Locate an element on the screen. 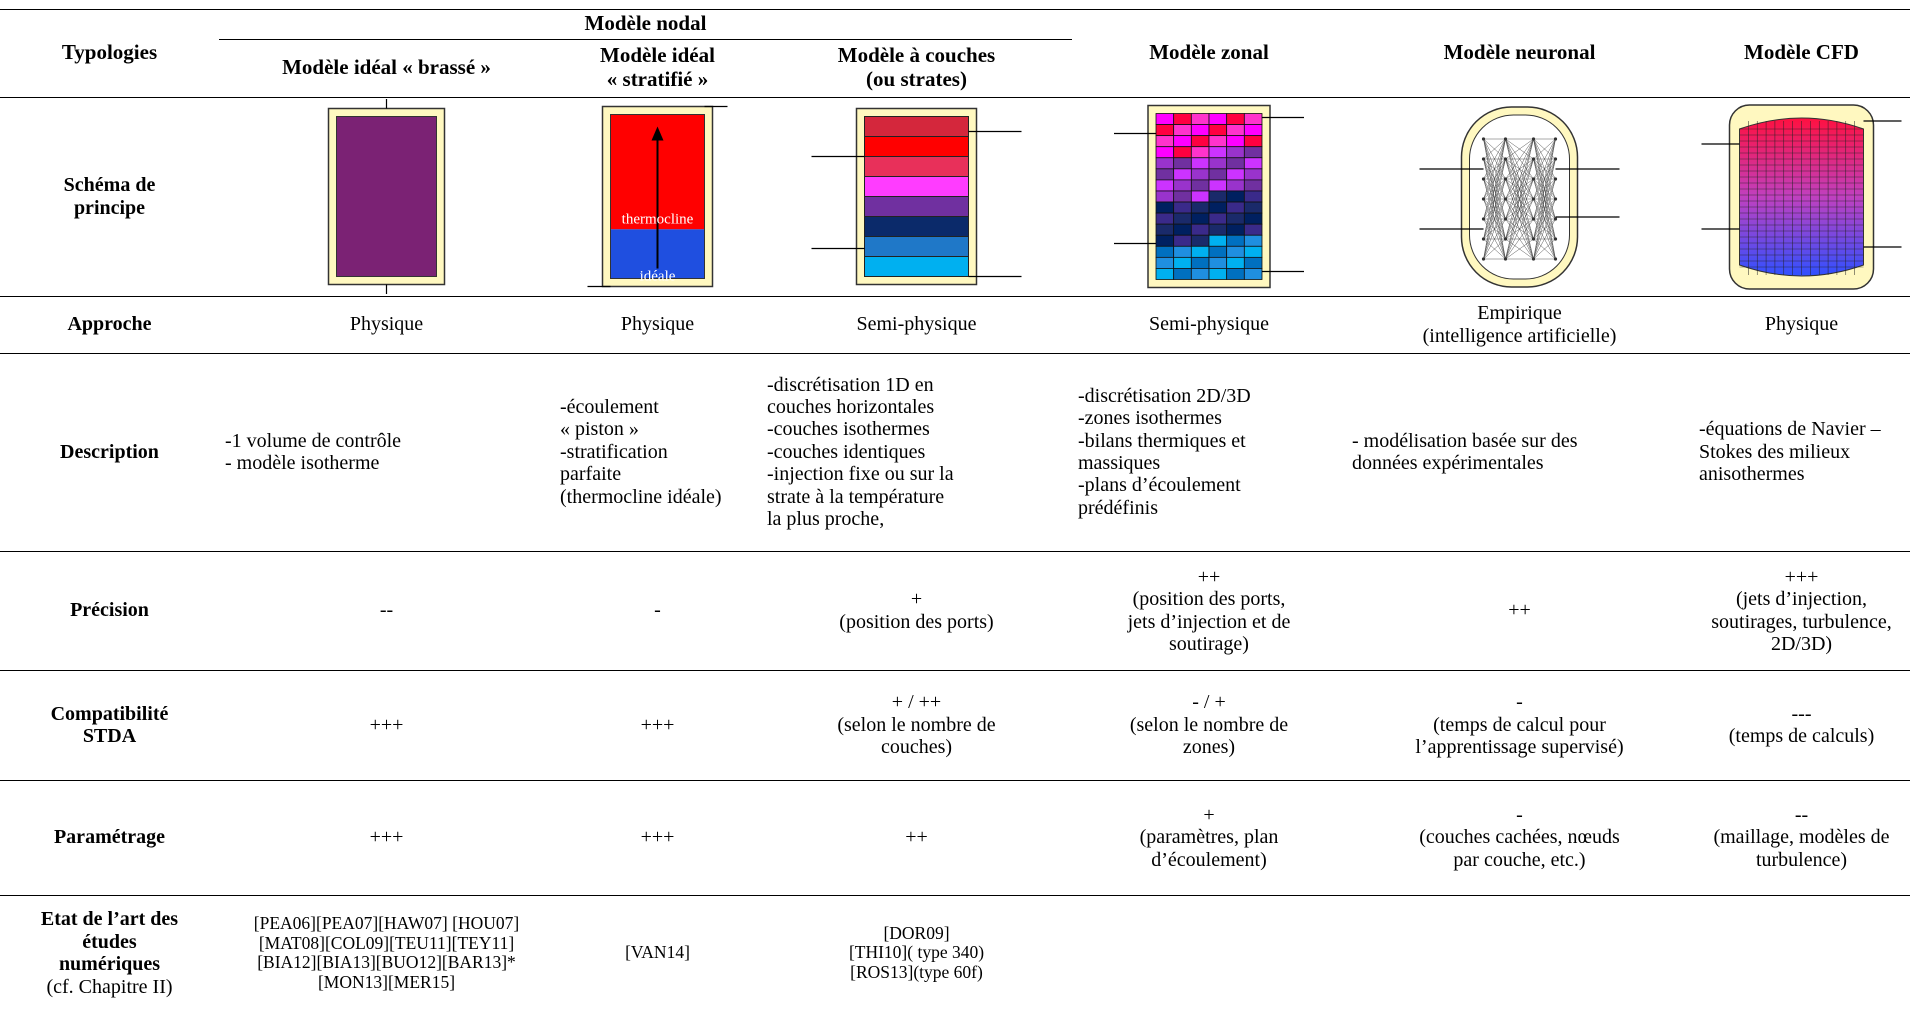 This screenshot has height=1011, width=1910. row-label: Approche is located at coordinates (109, 324).